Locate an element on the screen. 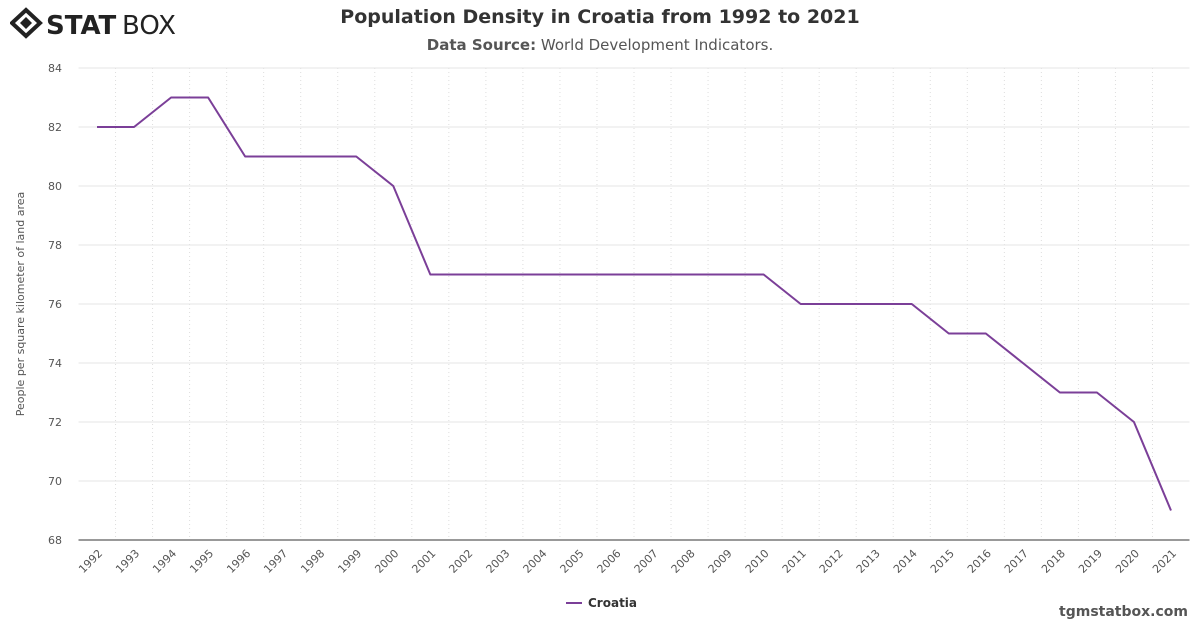 This screenshot has width=1200, height=630. x-tick-label: 2007 is located at coordinates (646, 561).